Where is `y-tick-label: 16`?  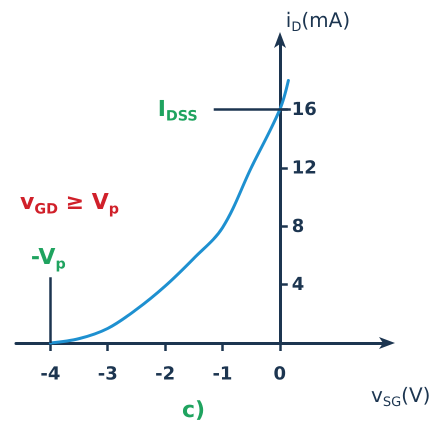 y-tick-label: 16 is located at coordinates (304, 109).